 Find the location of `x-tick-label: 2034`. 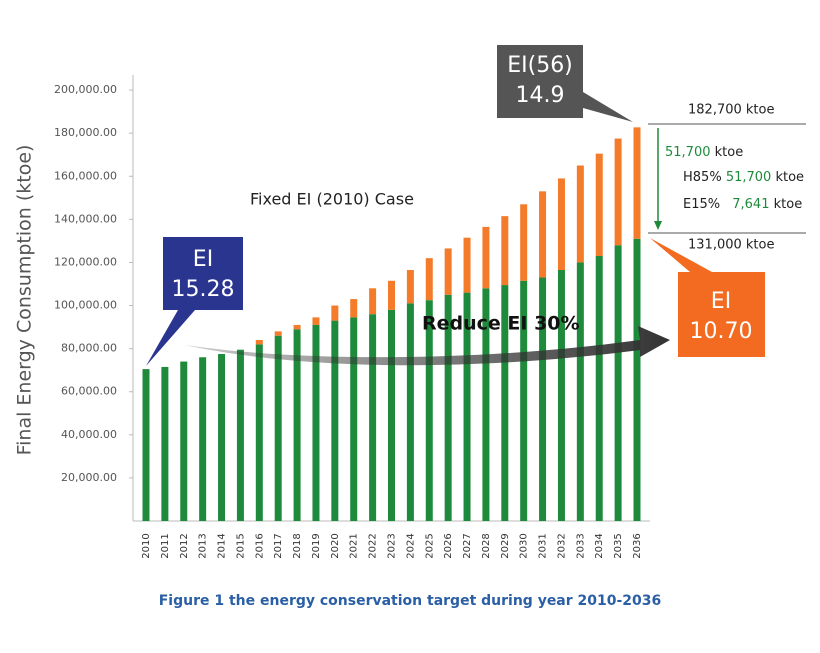

x-tick-label: 2034 is located at coordinates (599, 545).